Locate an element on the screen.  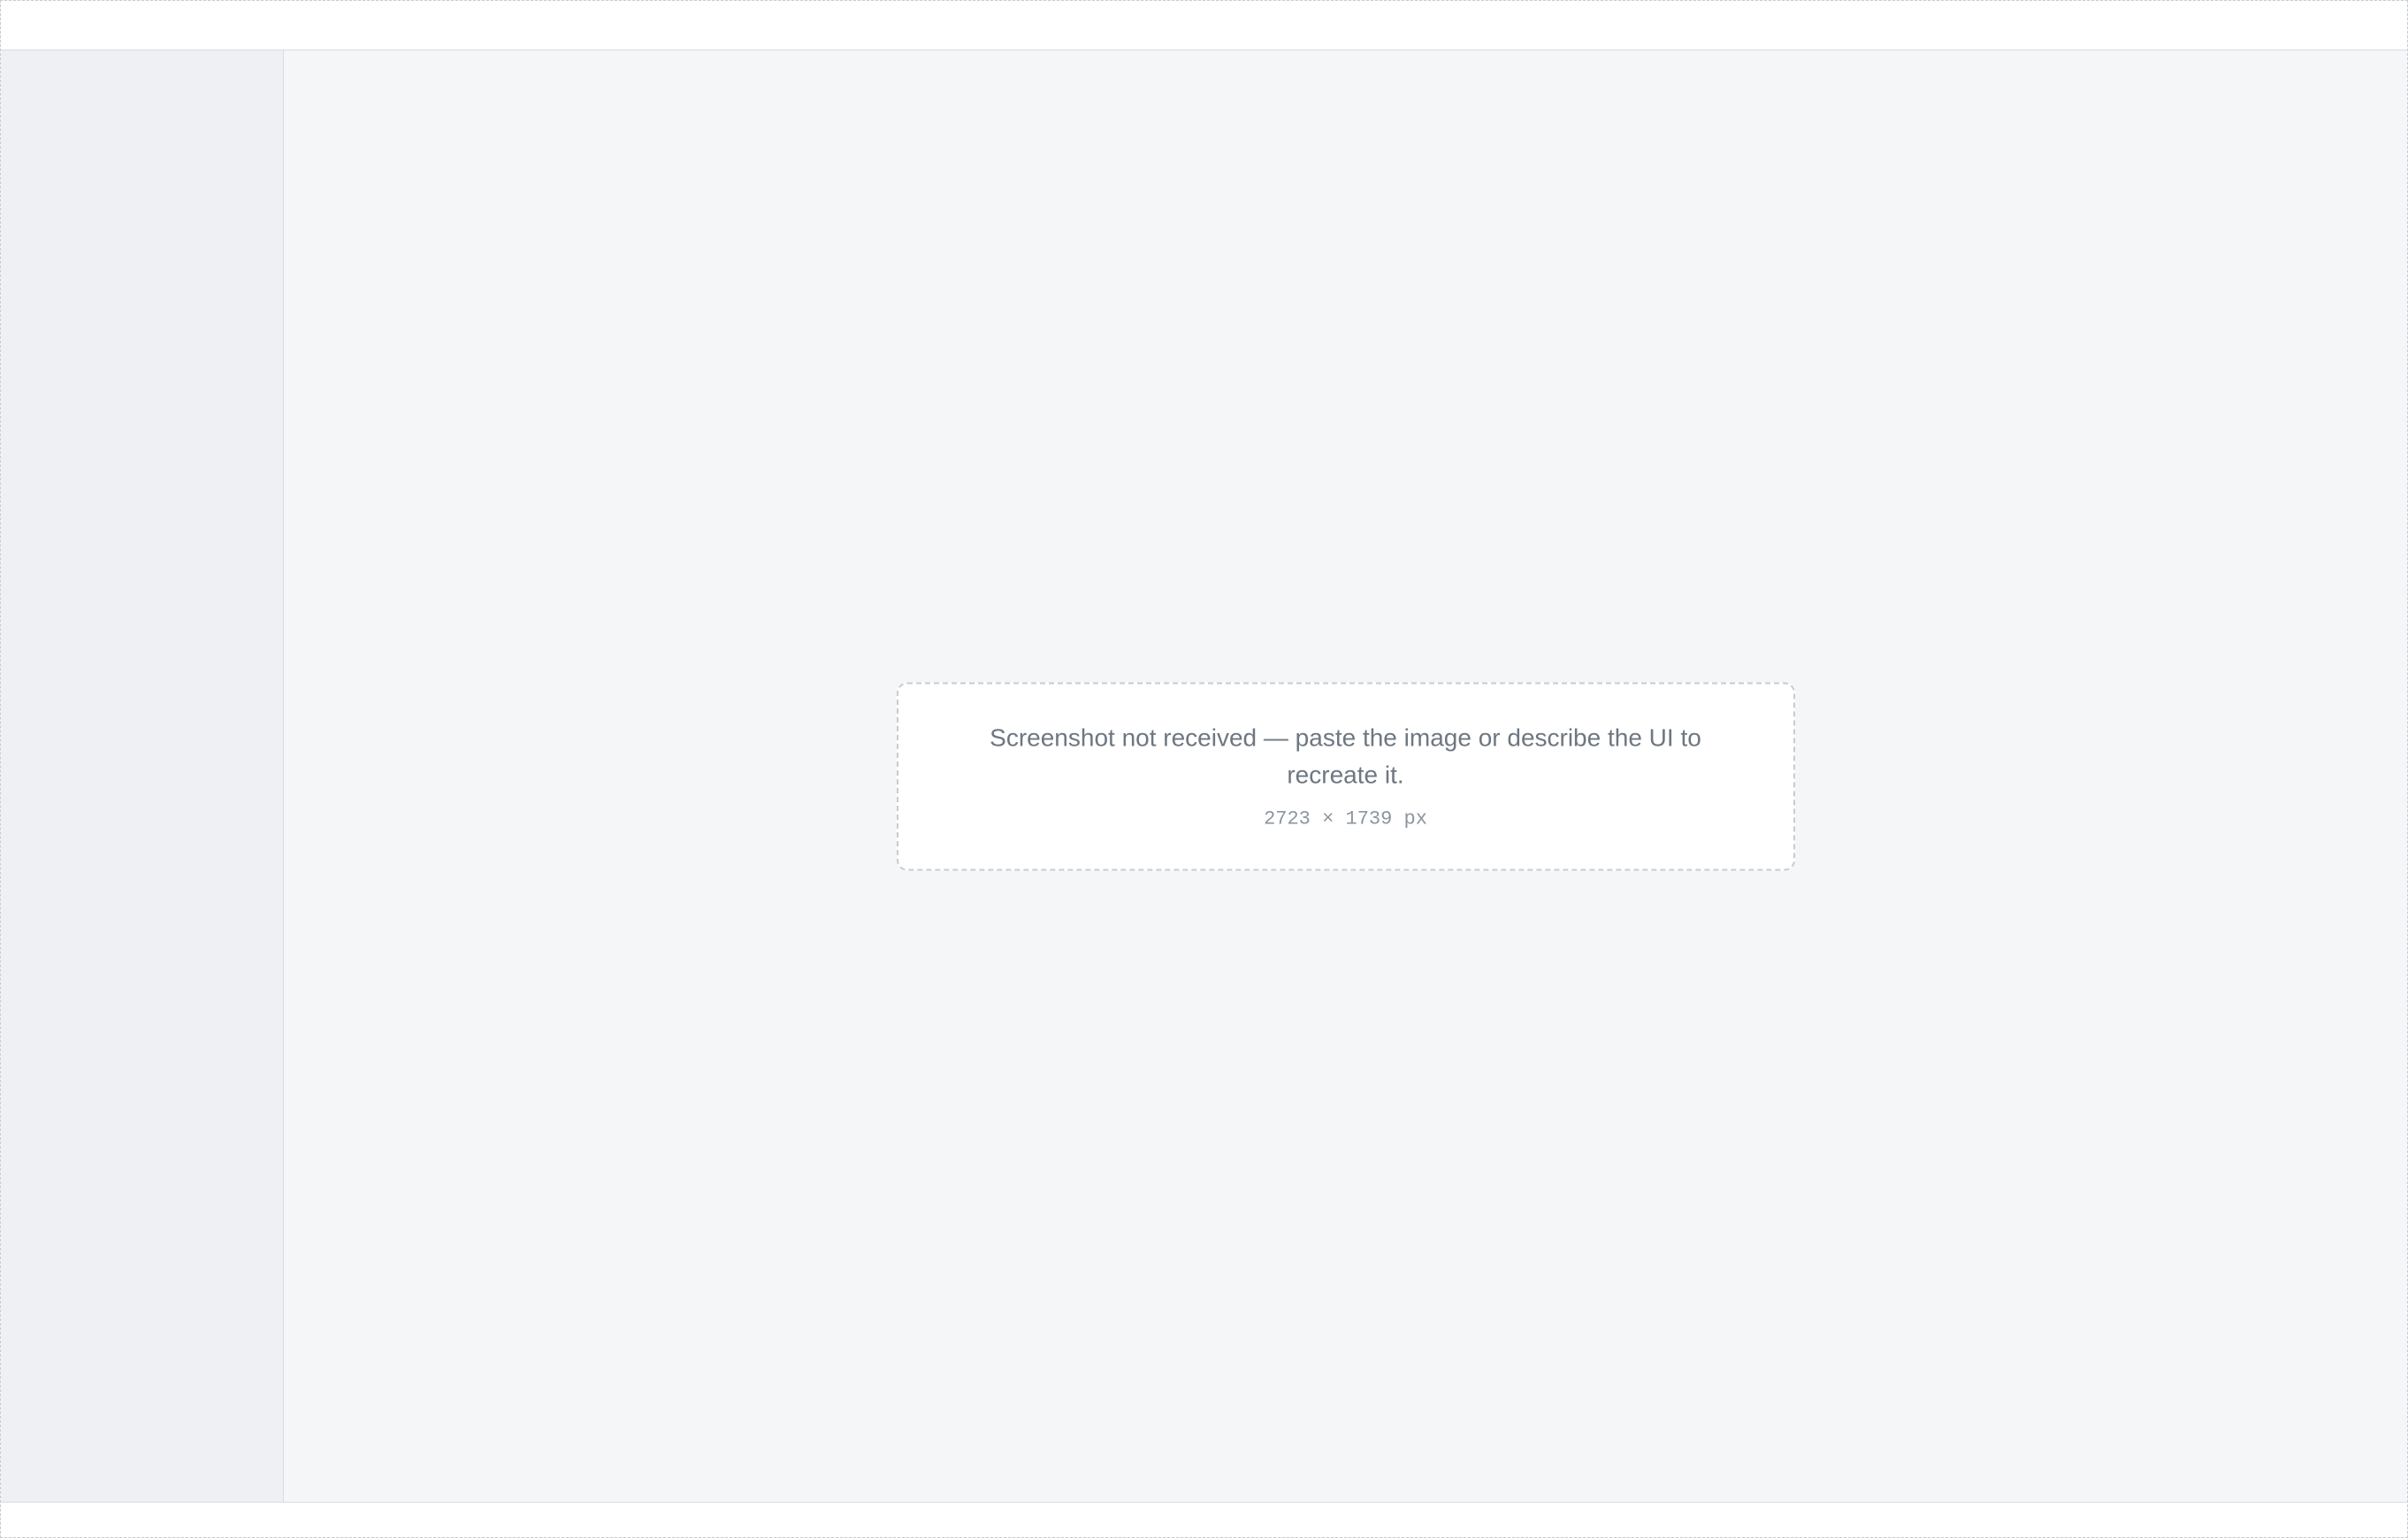
sidebar is located at coordinates (142, 776).